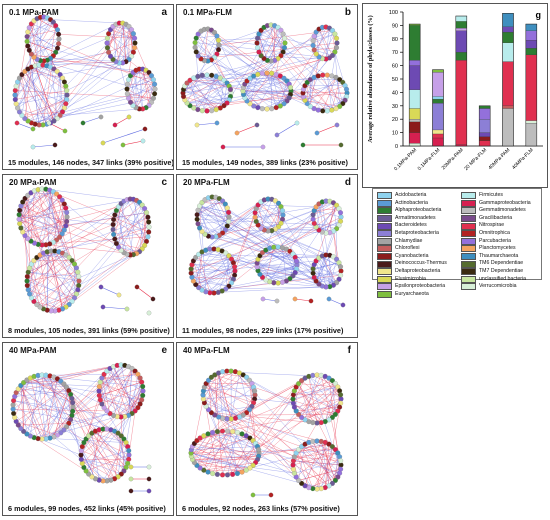  I want to click on panel-letter: b, so click(347, 12).